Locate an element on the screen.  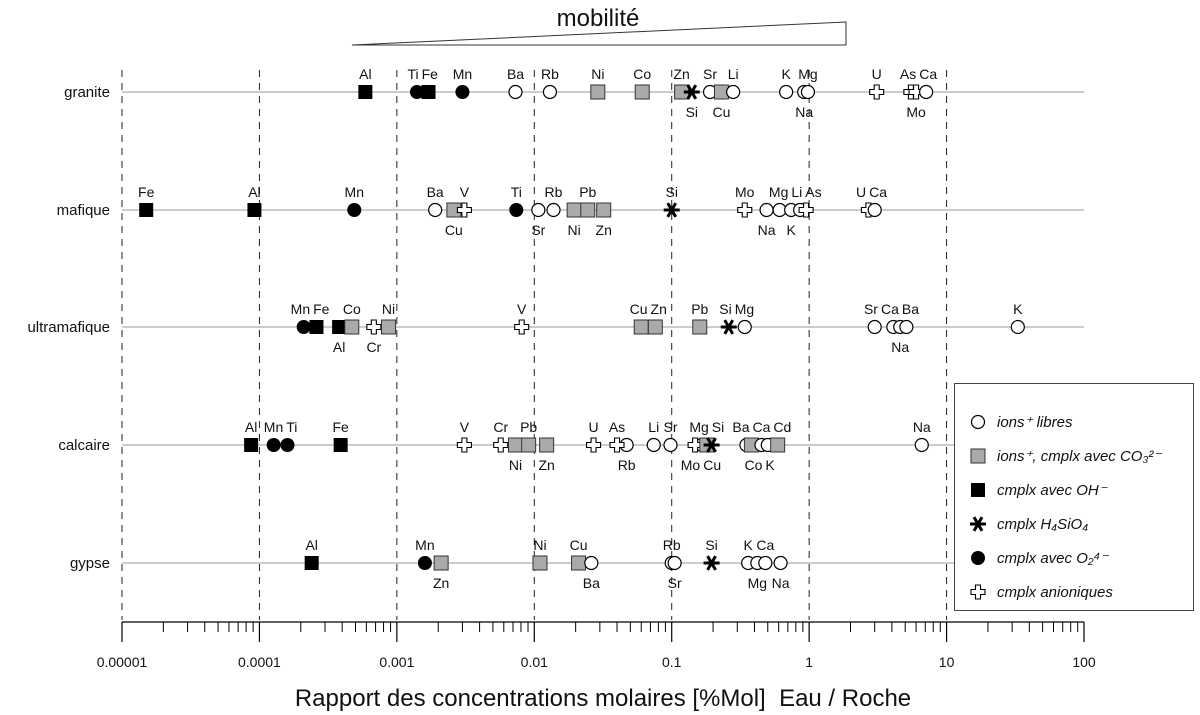
row-label: mafique is located at coordinates (83, 210).